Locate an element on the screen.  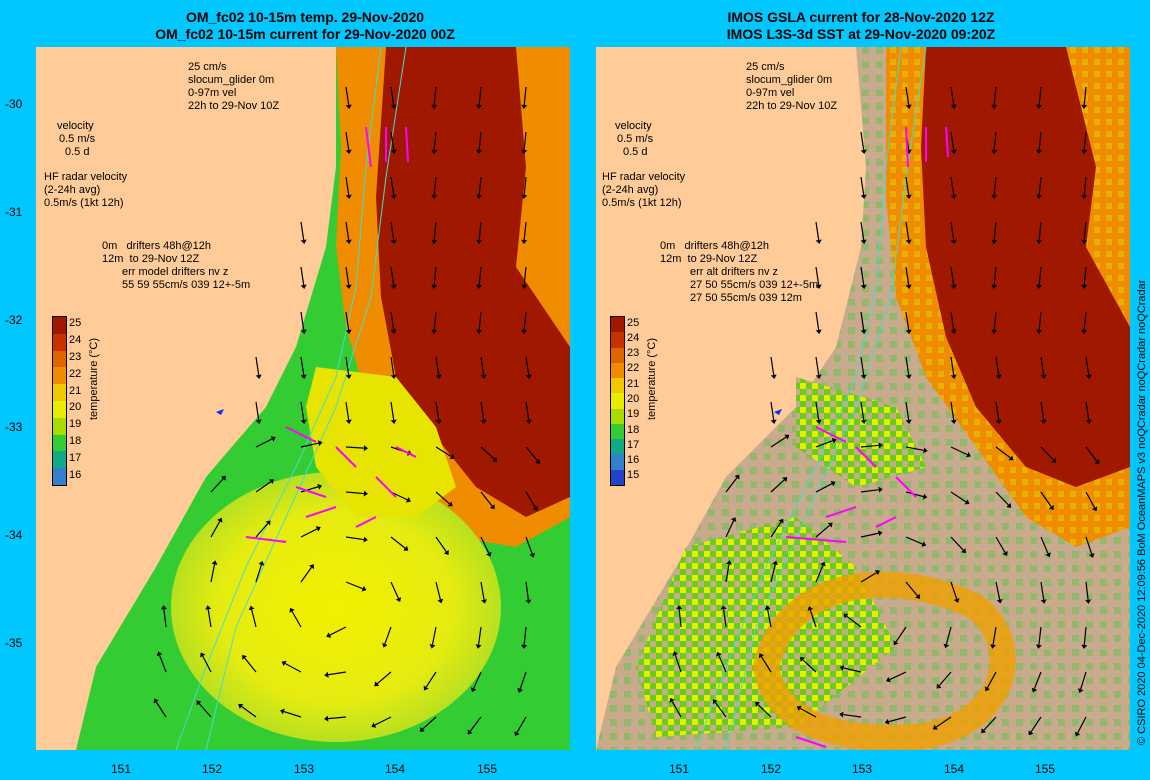
right-drifter-depth12: 12m is located at coordinates (671, 259).